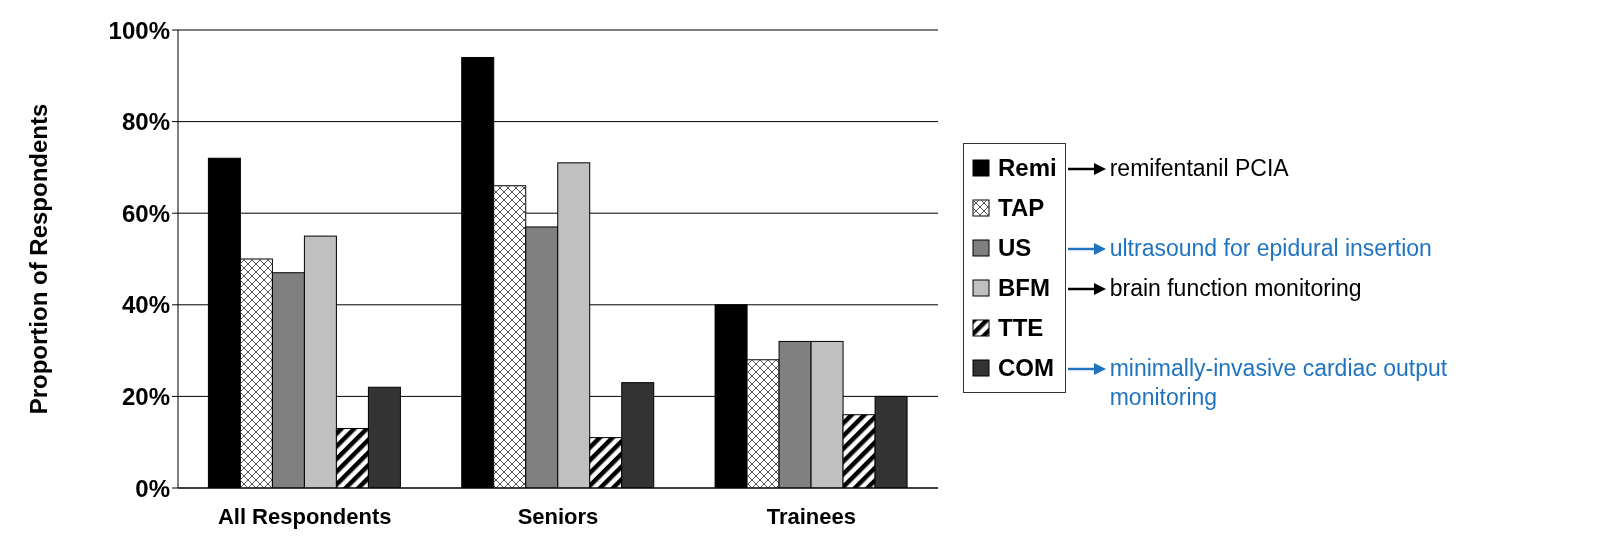  What do you see at coordinates (1236, 288) in the screenshot?
I see `text: brain function monitoring` at bounding box center [1236, 288].